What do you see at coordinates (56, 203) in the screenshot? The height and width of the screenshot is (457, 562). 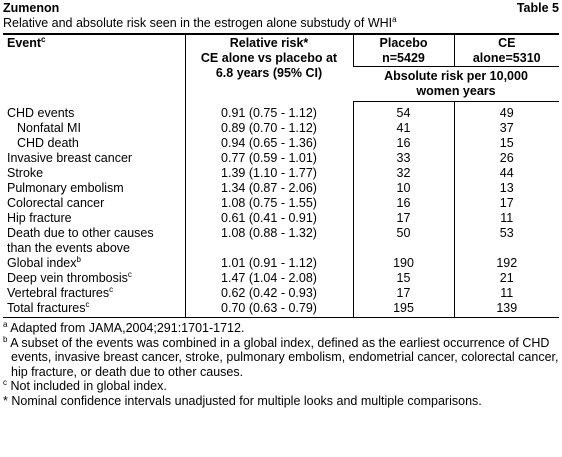 I see `event-line: Colorectal cancer` at bounding box center [56, 203].